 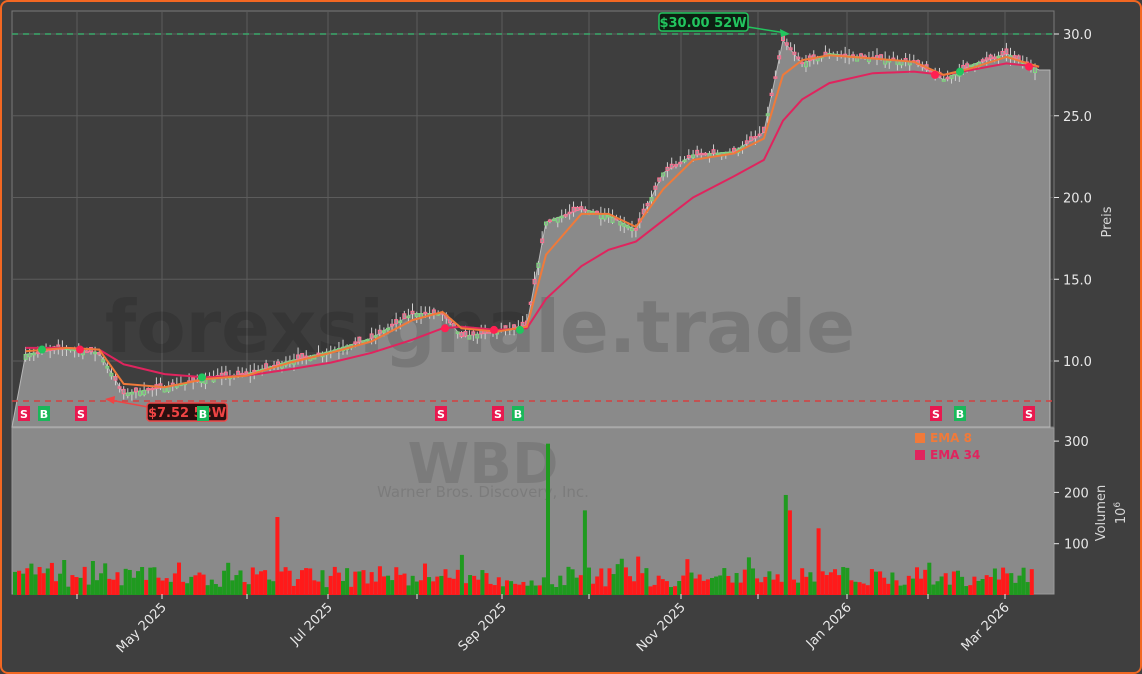 I want to click on price-tick-label: 25.0, so click(x=1077, y=117).